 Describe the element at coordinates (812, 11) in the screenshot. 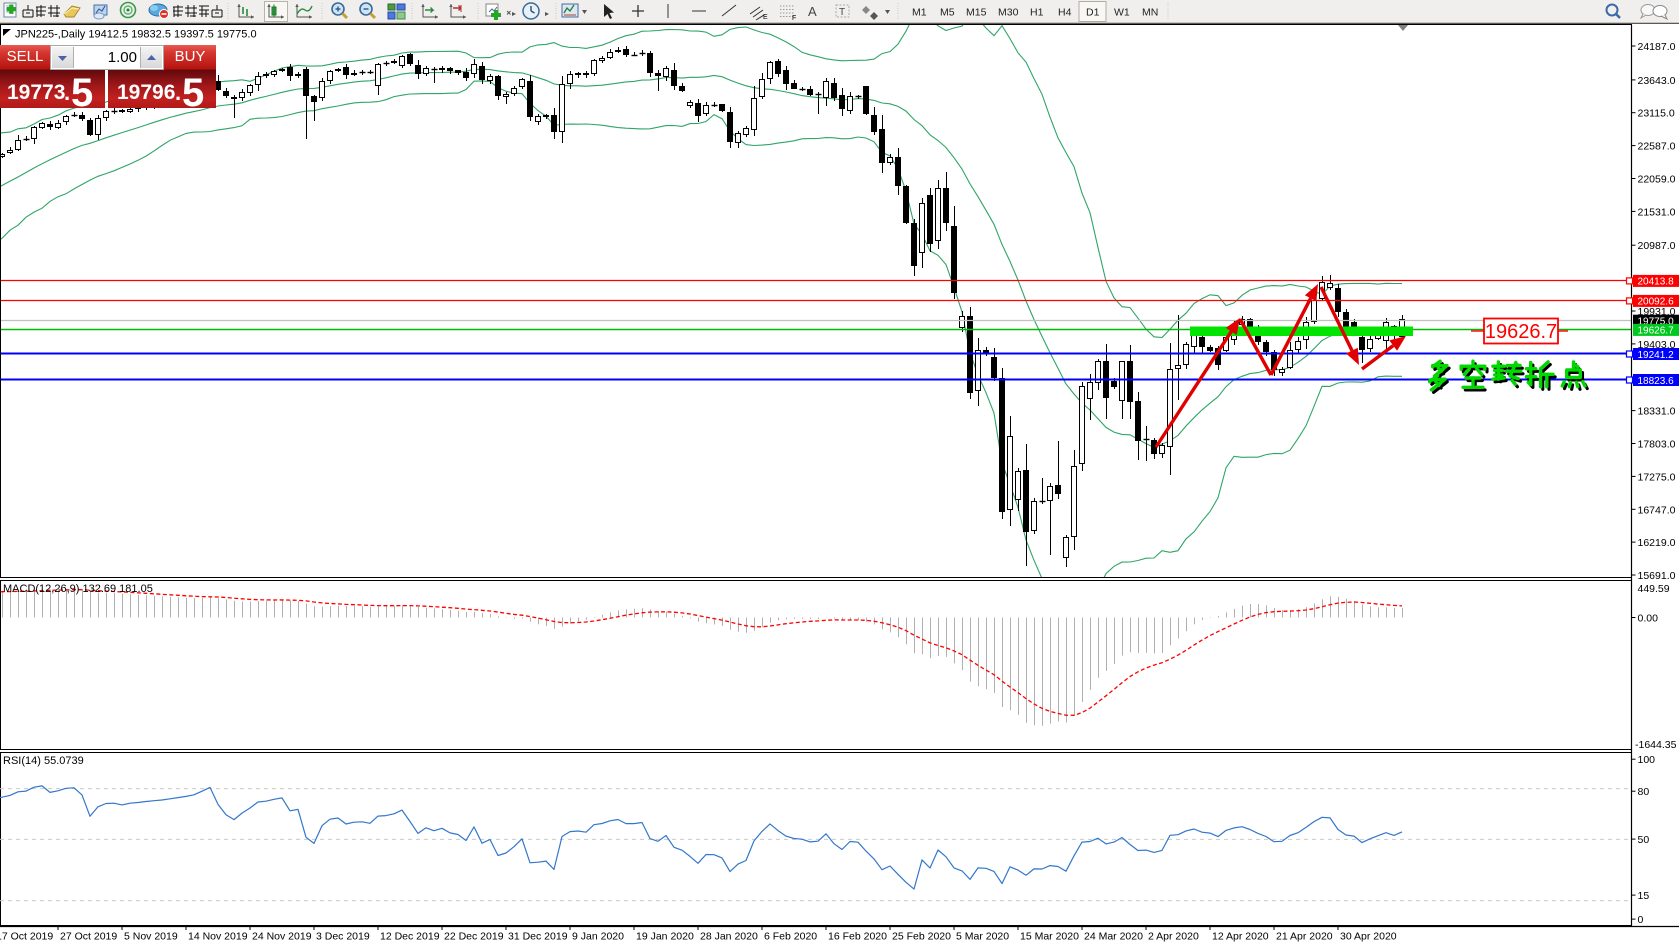

I see `svg-text: A` at that location.